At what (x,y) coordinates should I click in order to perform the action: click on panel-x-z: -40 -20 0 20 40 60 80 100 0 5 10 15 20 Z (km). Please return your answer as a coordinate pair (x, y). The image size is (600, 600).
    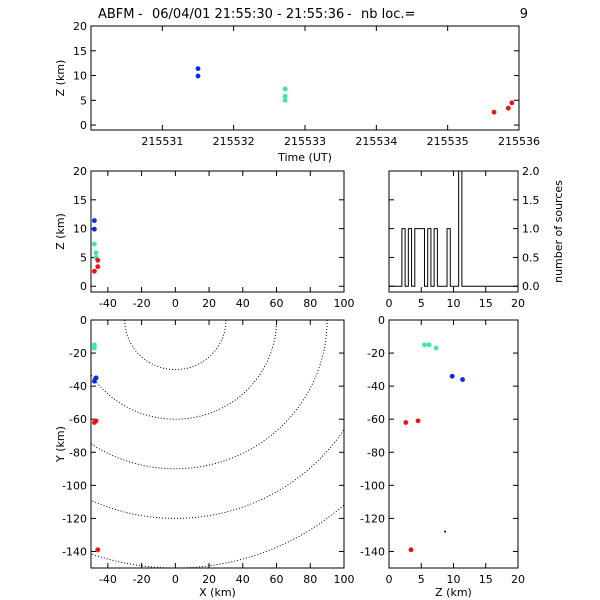
    Looking at the image, I should click on (204, 237).